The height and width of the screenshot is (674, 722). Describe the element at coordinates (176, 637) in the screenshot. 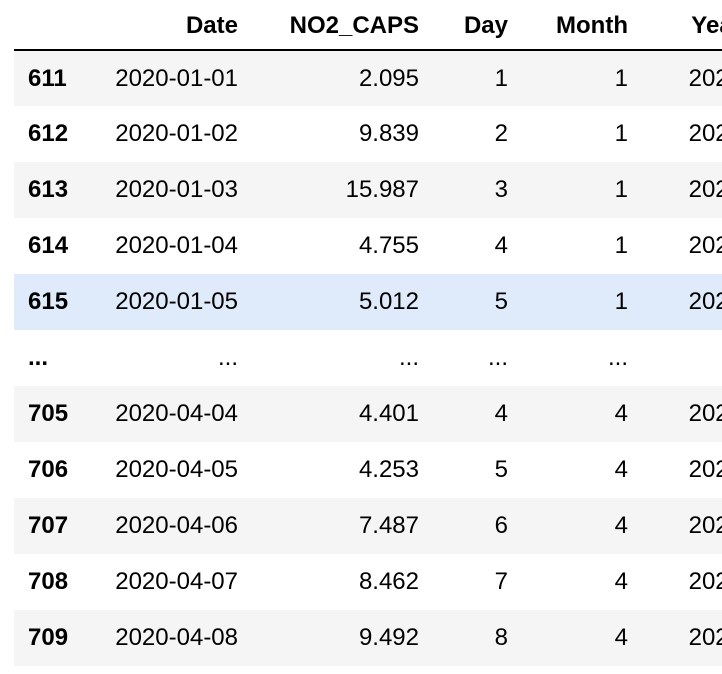

I see `cell-date: 2020-04-08` at that location.